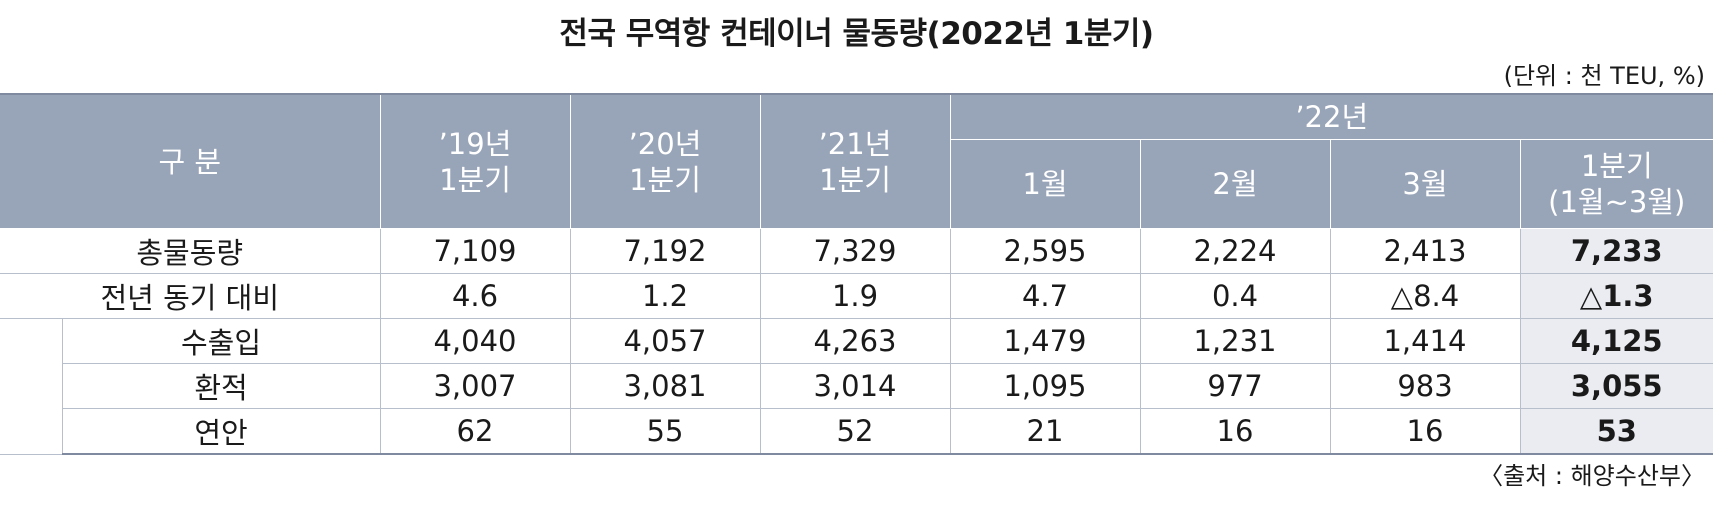  What do you see at coordinates (31, 386) in the screenshot?
I see `sub-row-indent` at bounding box center [31, 386].